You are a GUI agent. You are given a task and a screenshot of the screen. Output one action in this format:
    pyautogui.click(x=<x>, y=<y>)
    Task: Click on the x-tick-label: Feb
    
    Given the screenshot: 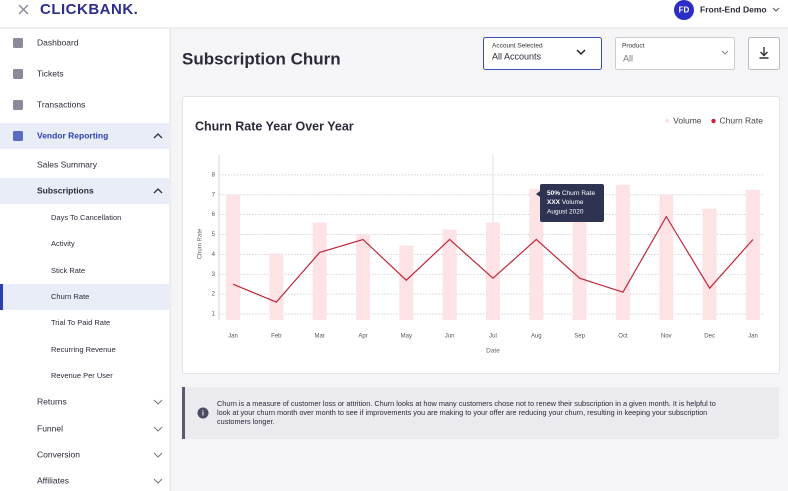 What is the action you would take?
    pyautogui.click(x=276, y=337)
    